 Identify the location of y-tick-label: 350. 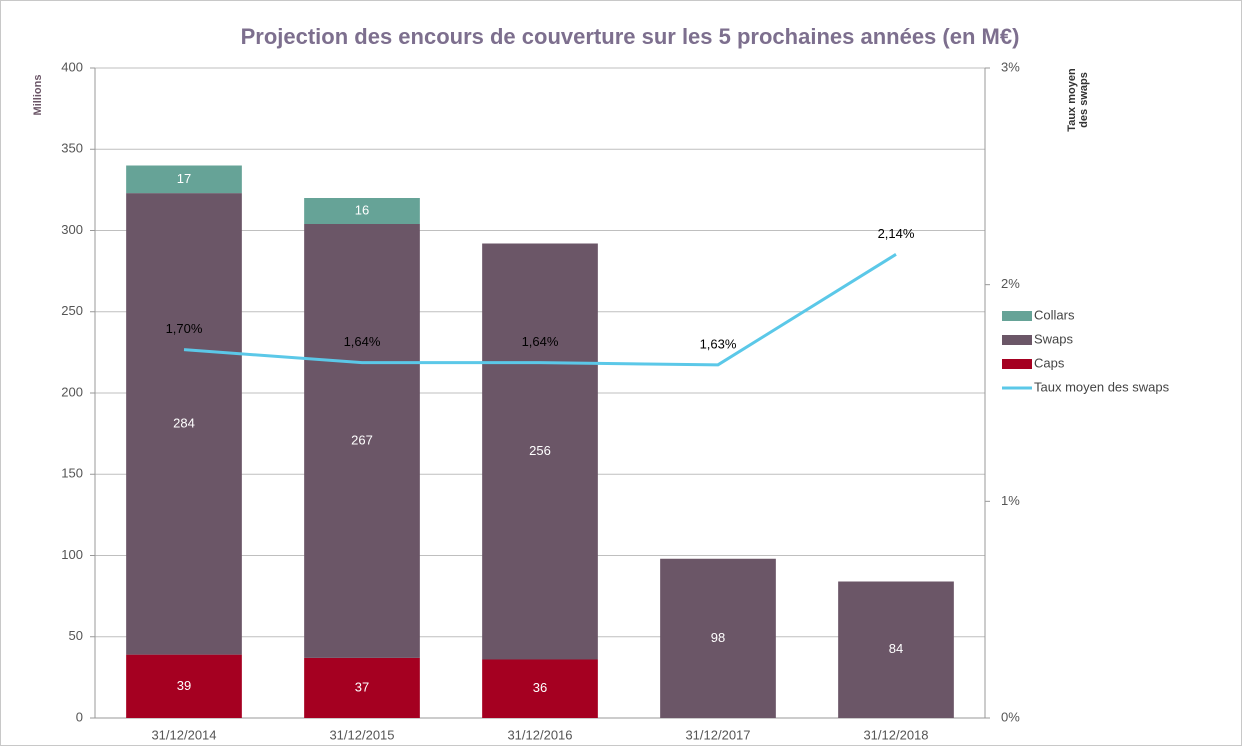
(72, 148).